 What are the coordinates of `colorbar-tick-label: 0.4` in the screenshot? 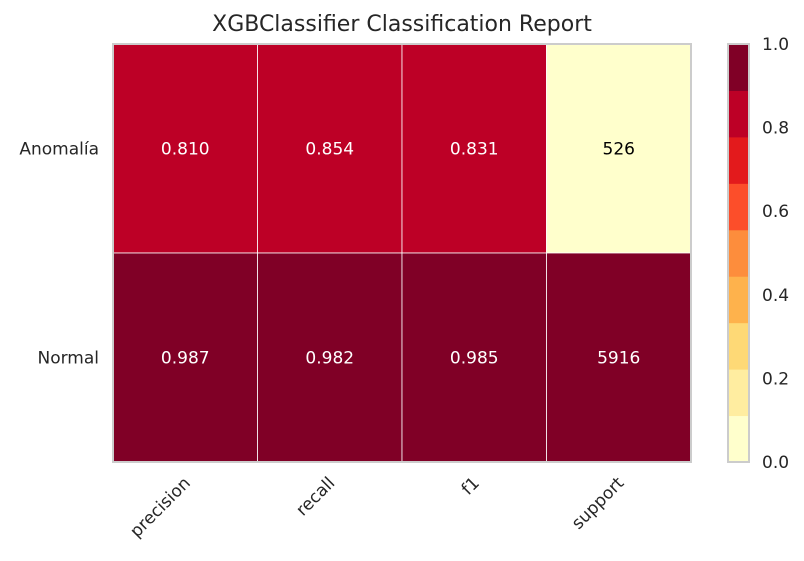 It's located at (775, 296).